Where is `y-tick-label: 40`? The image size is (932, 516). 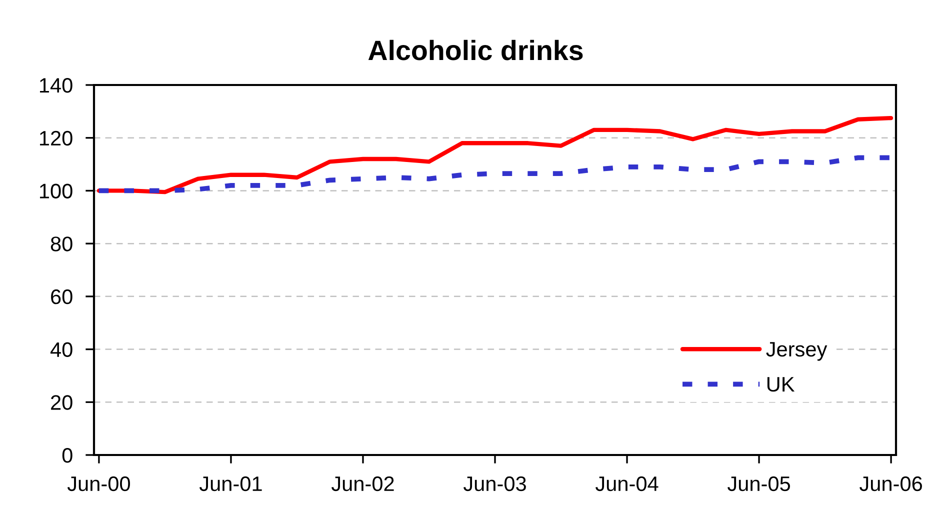
y-tick-label: 40 is located at coordinates (61, 350).